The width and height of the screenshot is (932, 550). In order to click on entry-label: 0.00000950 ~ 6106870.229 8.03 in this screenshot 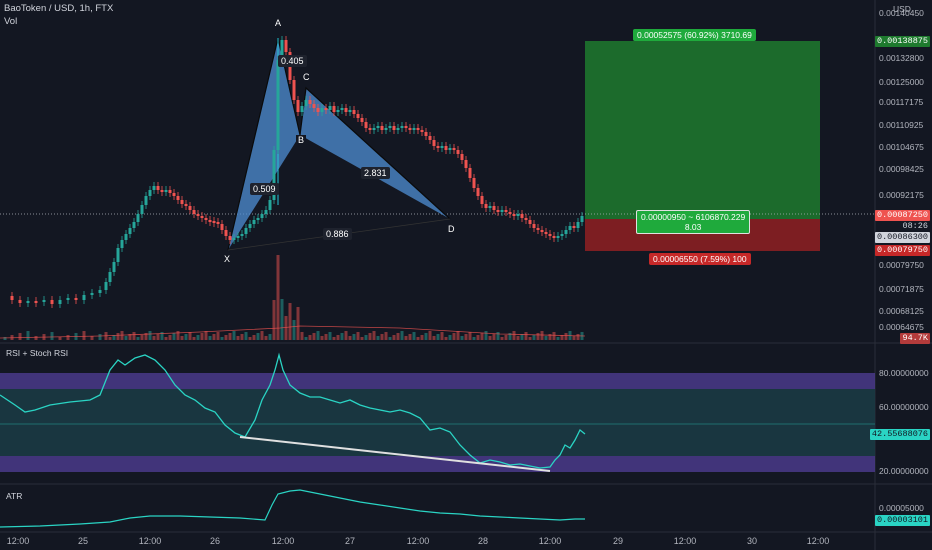, I will do `click(693, 222)`.